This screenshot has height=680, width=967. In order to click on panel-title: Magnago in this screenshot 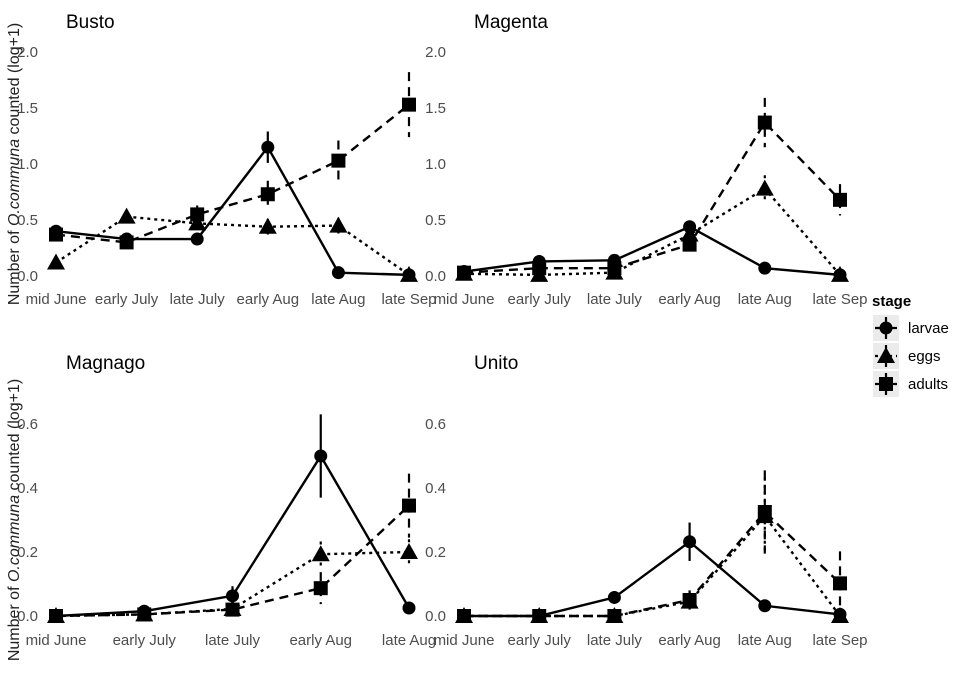, I will do `click(105, 363)`.